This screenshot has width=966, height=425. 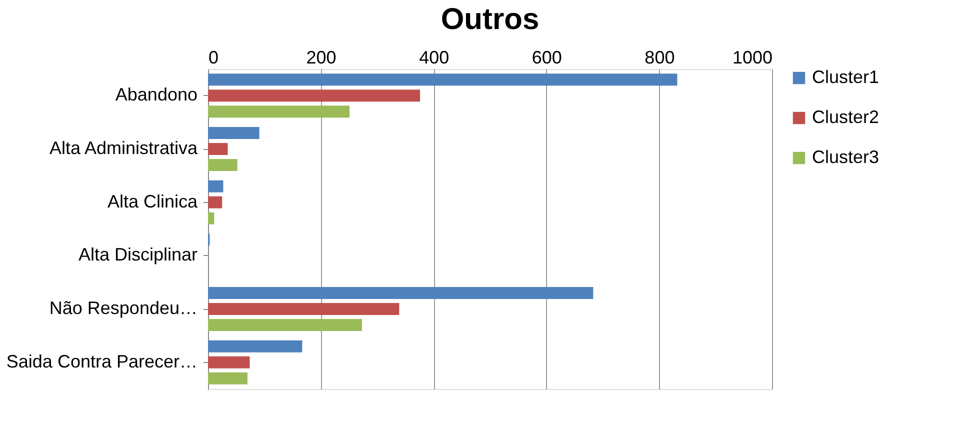 I want to click on y-tick-label: Alta Clinica, so click(x=152, y=201).